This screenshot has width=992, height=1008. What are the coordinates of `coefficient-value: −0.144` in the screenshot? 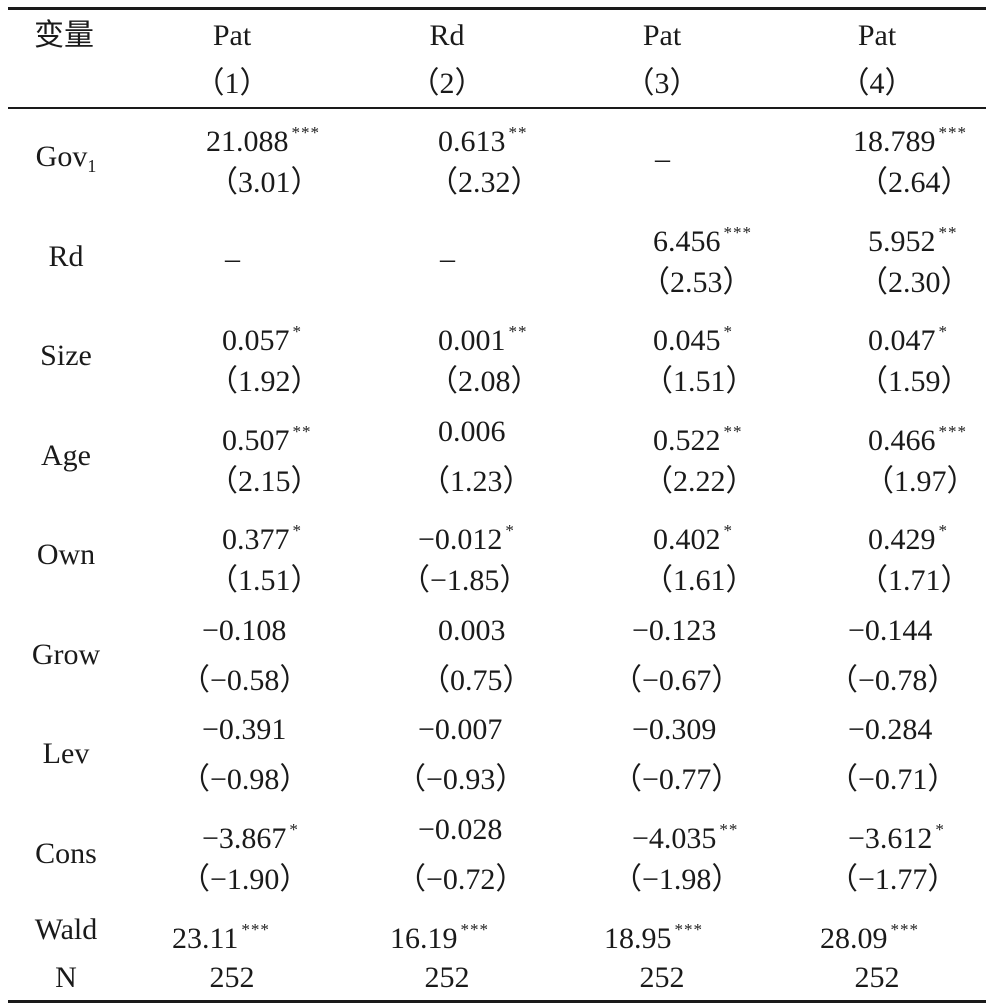 It's located at (890, 630).